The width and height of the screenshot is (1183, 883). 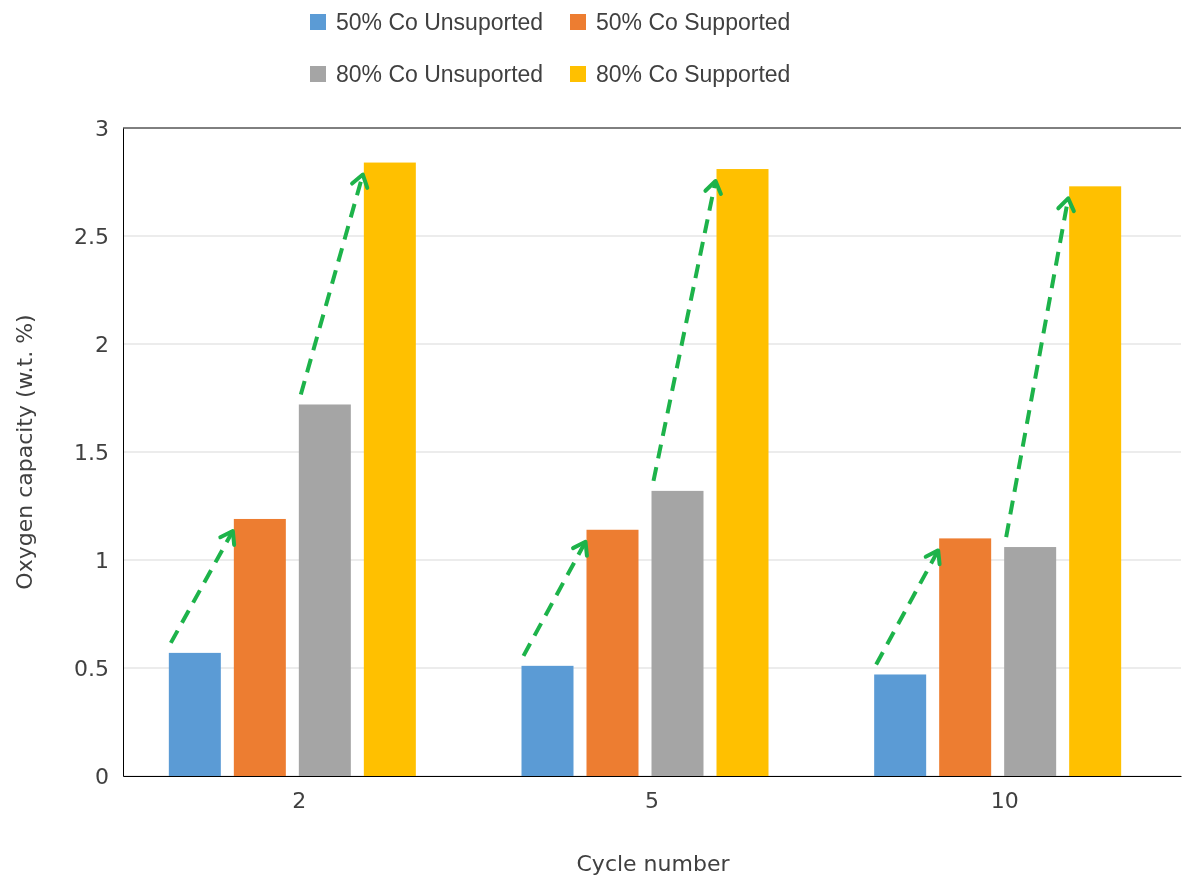 What do you see at coordinates (652, 800) in the screenshot?
I see `x-tick-label: 5` at bounding box center [652, 800].